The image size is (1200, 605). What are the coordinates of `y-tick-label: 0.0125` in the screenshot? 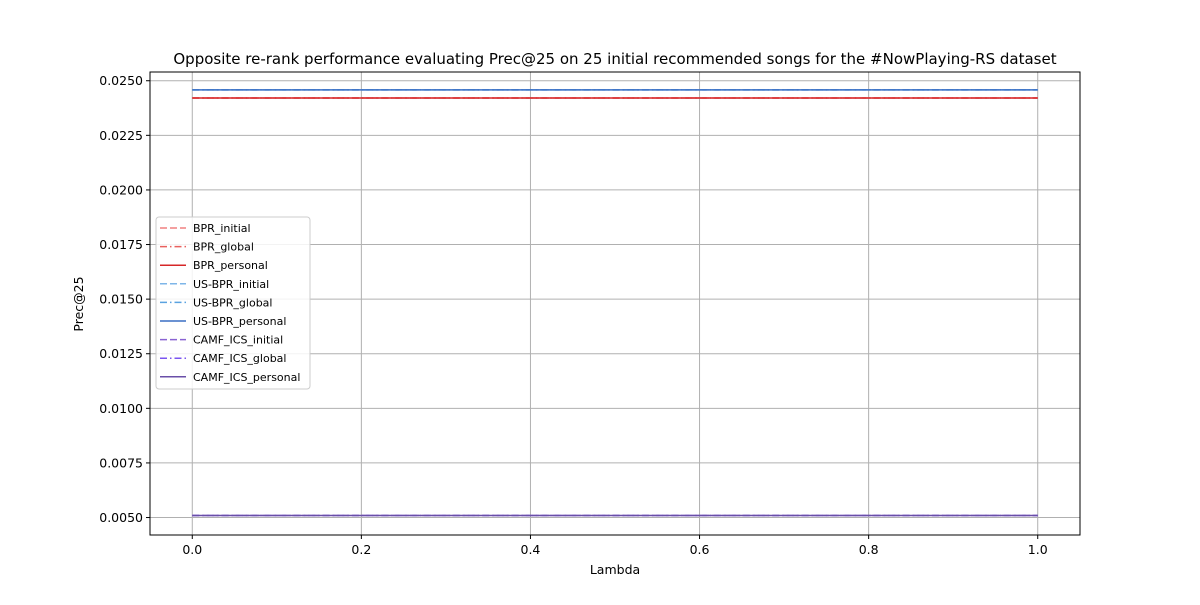 It's located at (121, 353).